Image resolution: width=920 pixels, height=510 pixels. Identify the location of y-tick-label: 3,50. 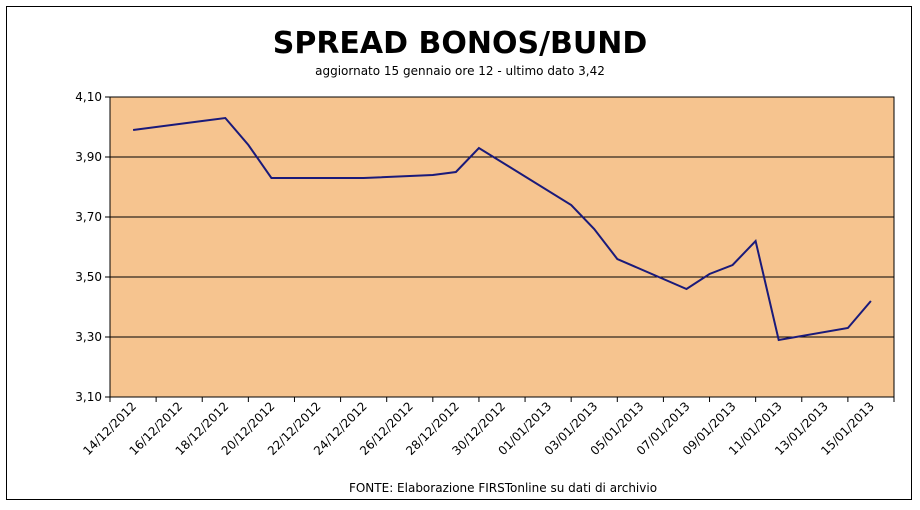
(88, 277).